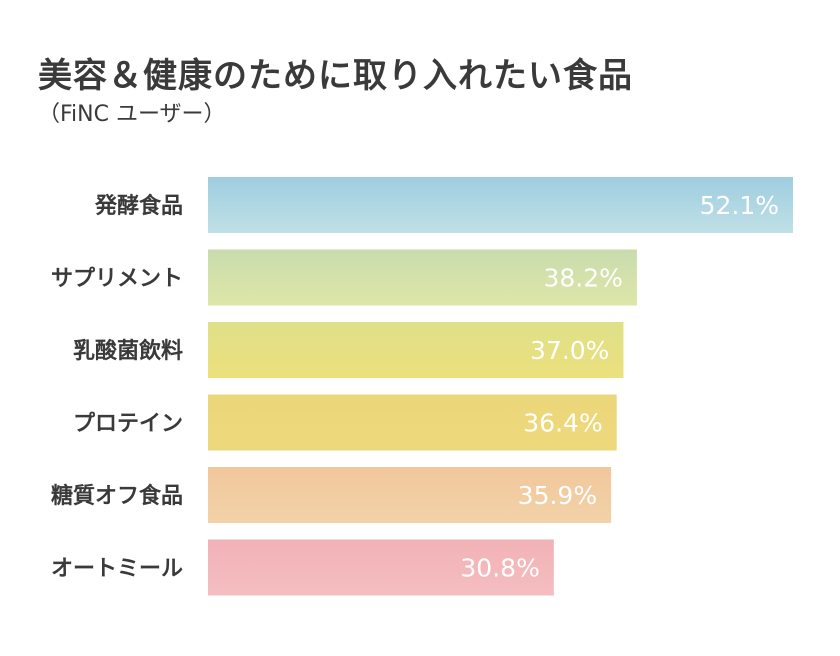 The width and height of the screenshot is (840, 656). I want to click on category-label-1: 発酵食品, so click(138, 206).